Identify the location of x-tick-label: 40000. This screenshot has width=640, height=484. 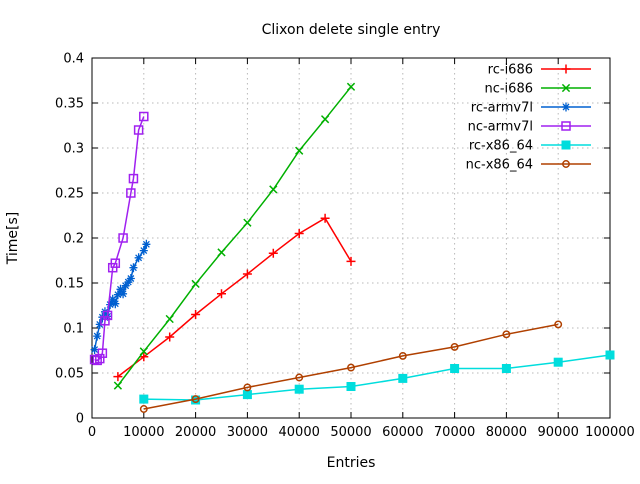
(299, 432).